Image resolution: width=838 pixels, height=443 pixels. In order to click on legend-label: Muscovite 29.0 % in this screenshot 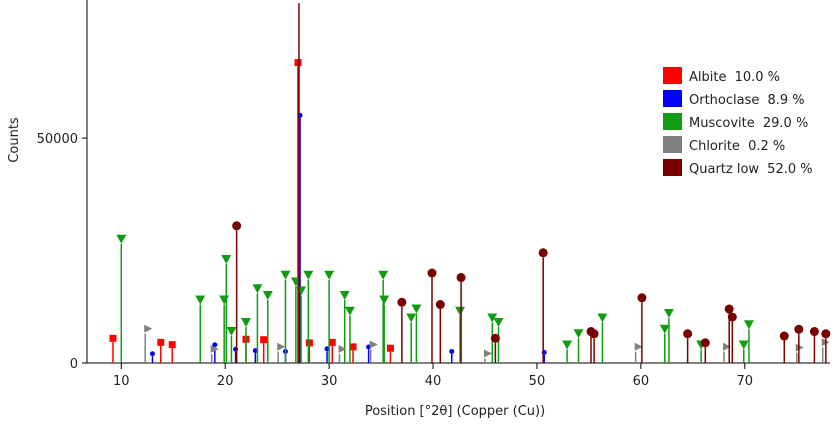, I will do `click(748, 123)`.